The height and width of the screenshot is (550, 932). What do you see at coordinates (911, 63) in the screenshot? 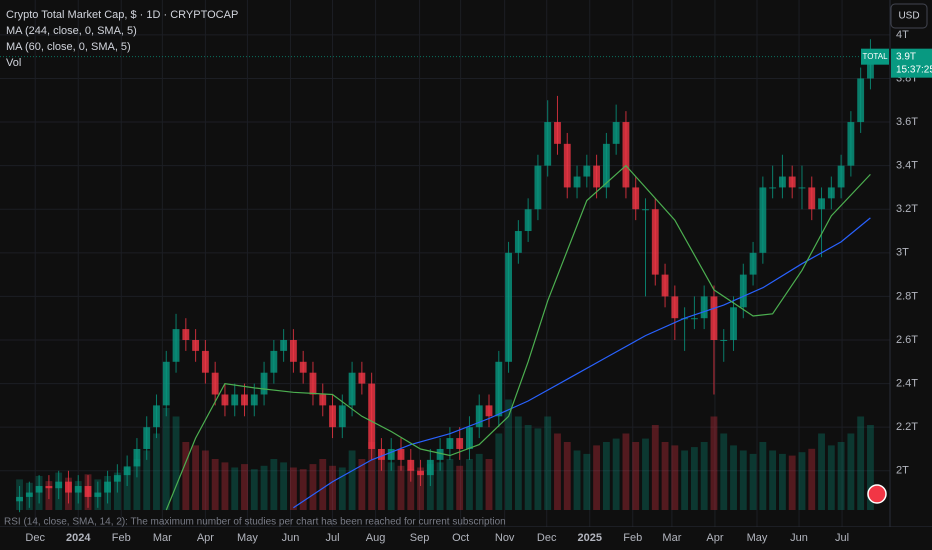
I see `price-box` at bounding box center [911, 63].